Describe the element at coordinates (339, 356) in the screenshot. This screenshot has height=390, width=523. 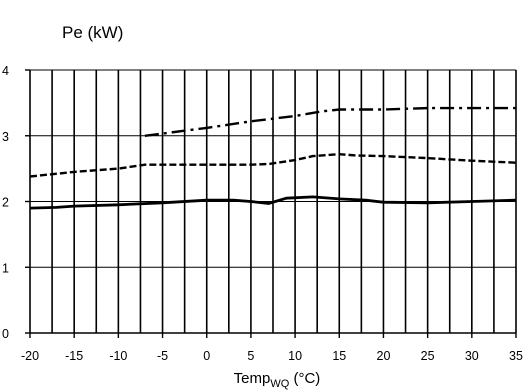
I see `x-tick-label: 15` at that location.